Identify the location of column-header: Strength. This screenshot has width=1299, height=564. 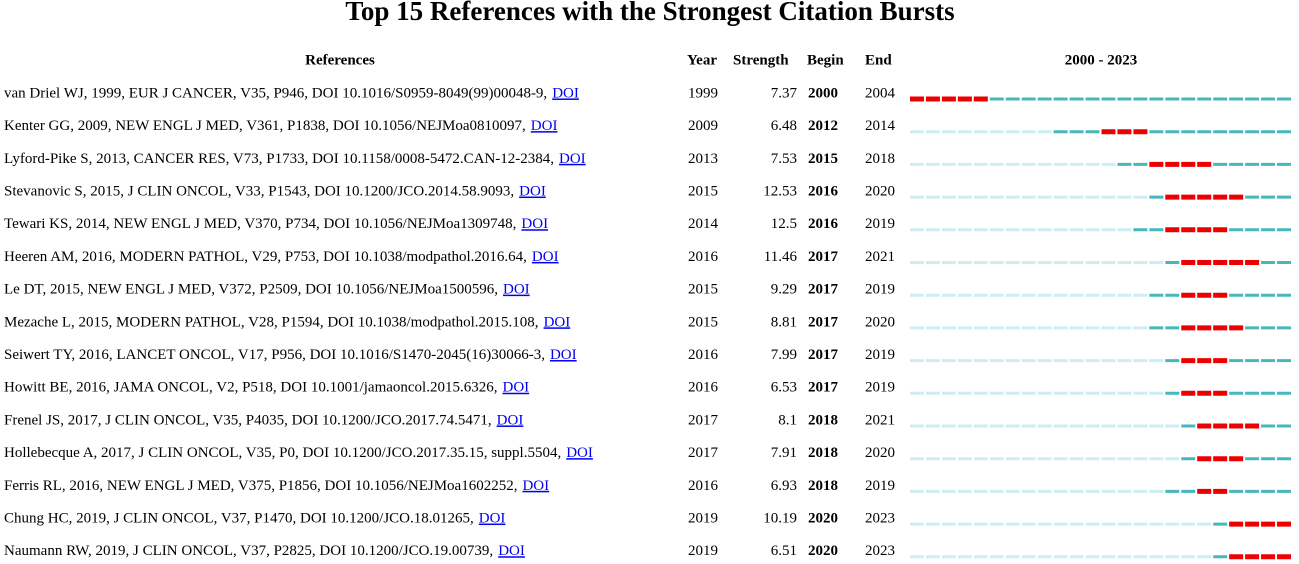
(761, 60).